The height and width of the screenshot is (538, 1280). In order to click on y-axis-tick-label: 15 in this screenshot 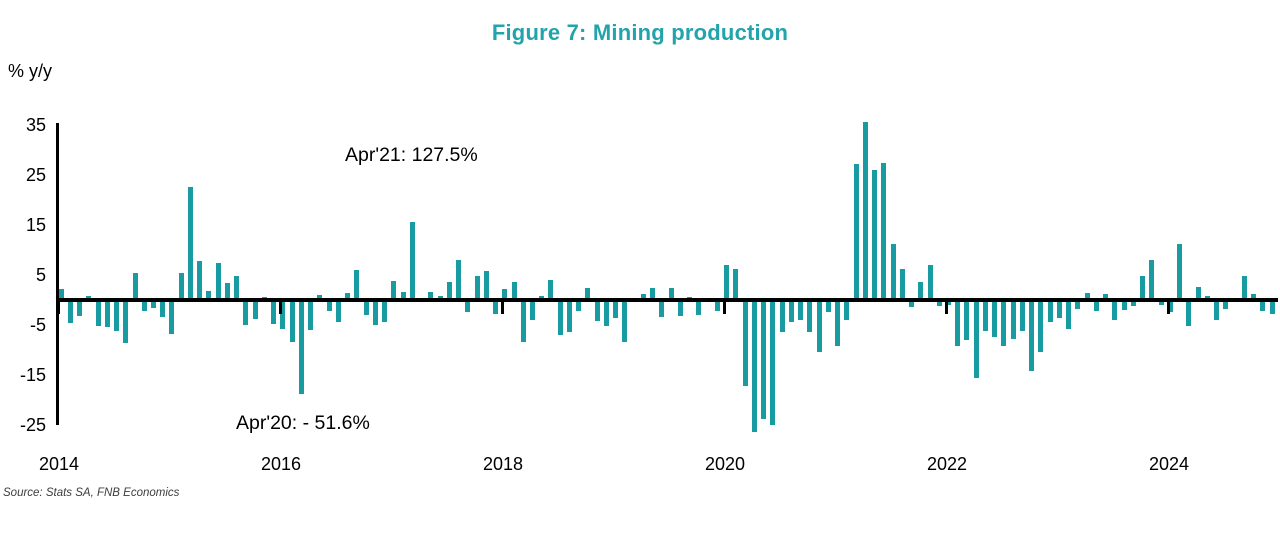, I will do `click(35, 225)`.